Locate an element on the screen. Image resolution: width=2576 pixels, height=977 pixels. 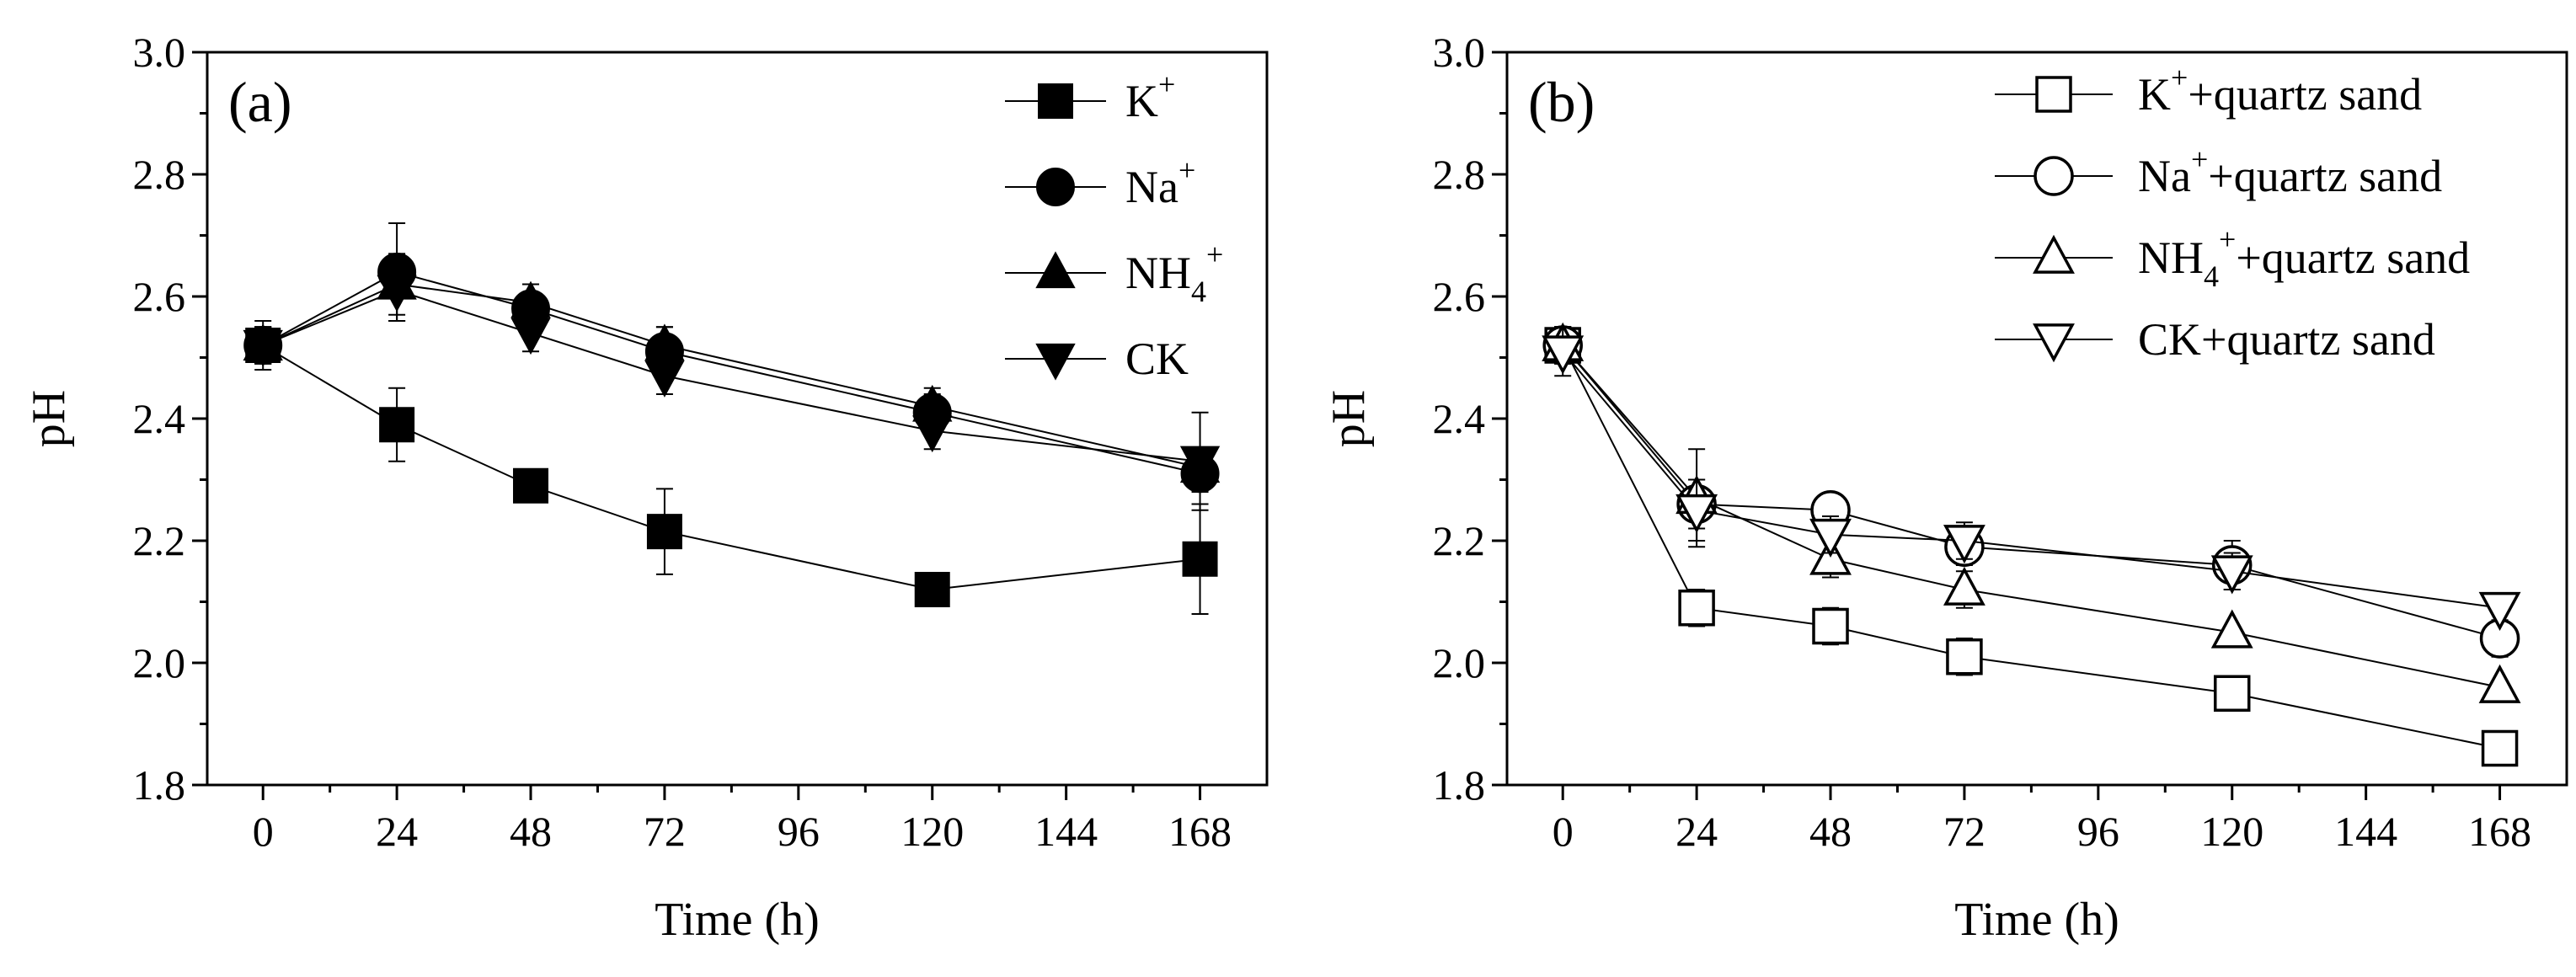
legend: K+Na+NH4+CK is located at coordinates (1114, 225).